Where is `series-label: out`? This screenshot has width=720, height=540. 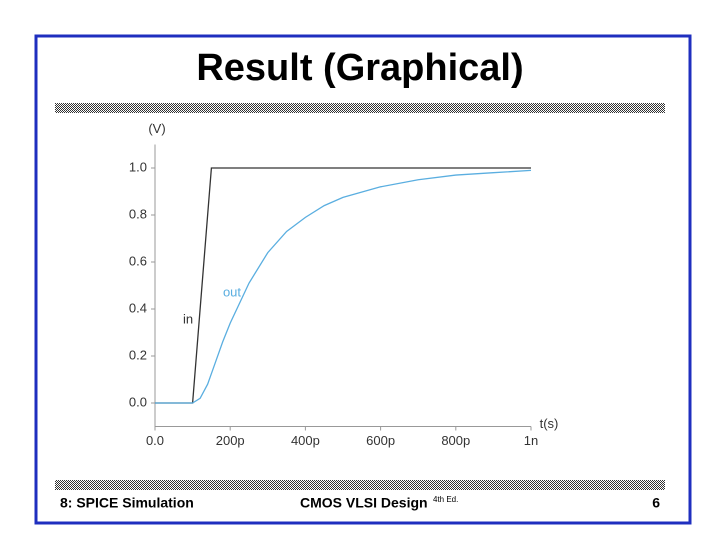 series-label: out is located at coordinates (232, 291).